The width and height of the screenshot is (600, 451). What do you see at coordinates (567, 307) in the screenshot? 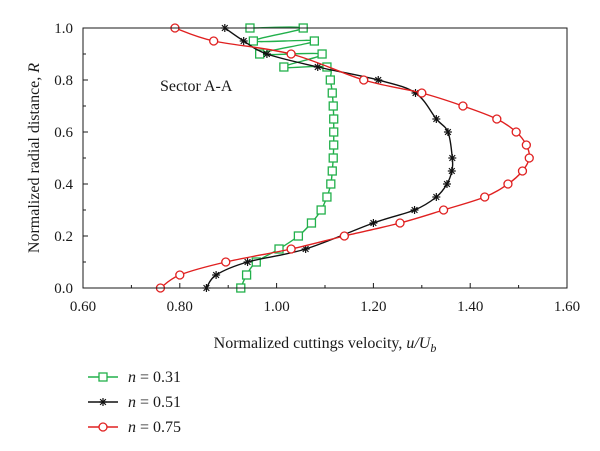
I see `x-tick-label: 1.60` at bounding box center [567, 307].